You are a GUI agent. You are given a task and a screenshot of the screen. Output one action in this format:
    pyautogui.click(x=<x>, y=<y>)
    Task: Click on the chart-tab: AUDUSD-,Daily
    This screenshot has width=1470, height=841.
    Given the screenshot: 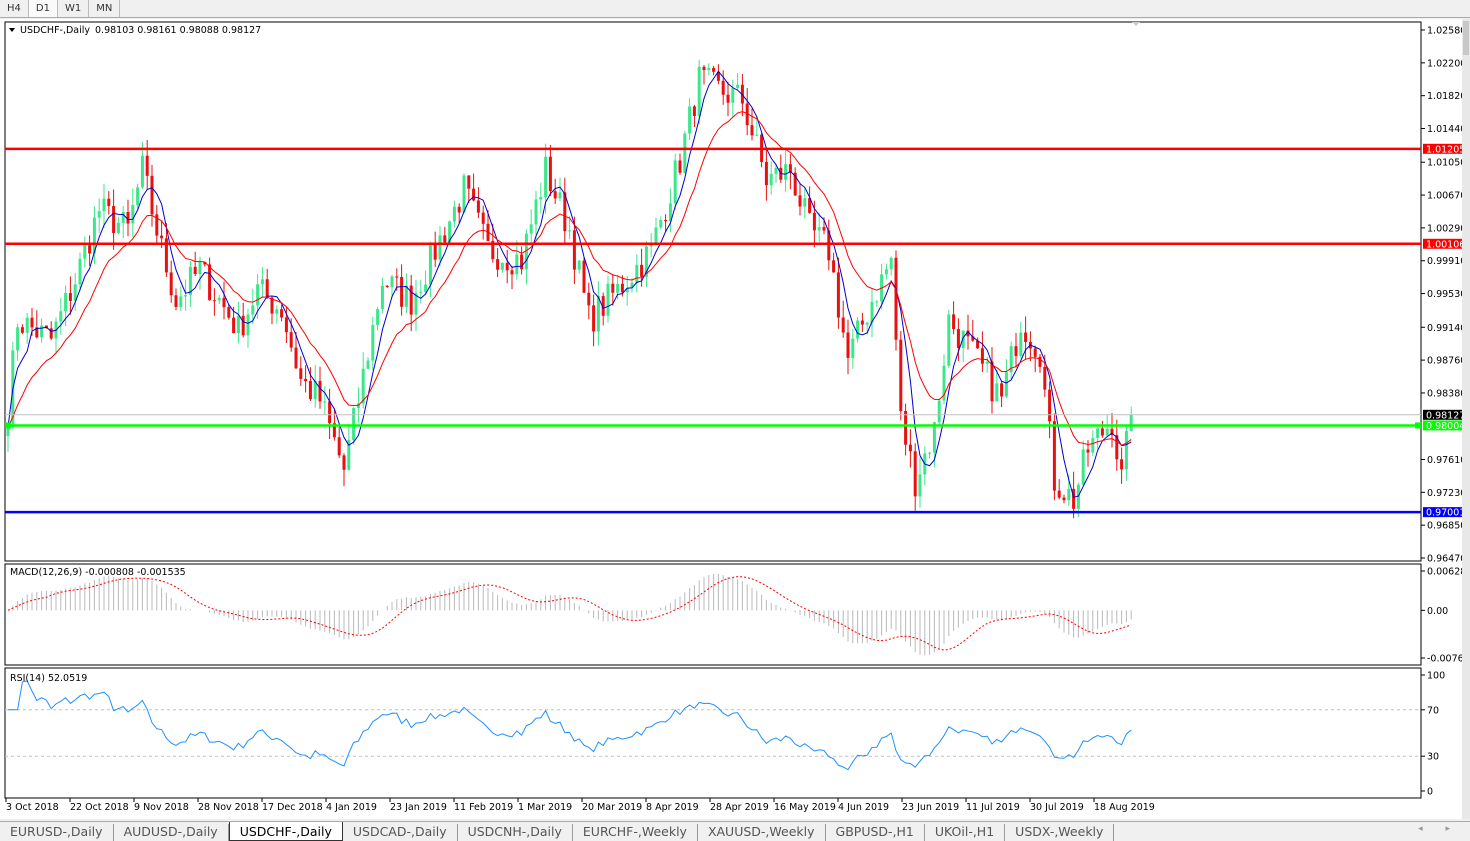 What is the action you would take?
    pyautogui.click(x=171, y=832)
    